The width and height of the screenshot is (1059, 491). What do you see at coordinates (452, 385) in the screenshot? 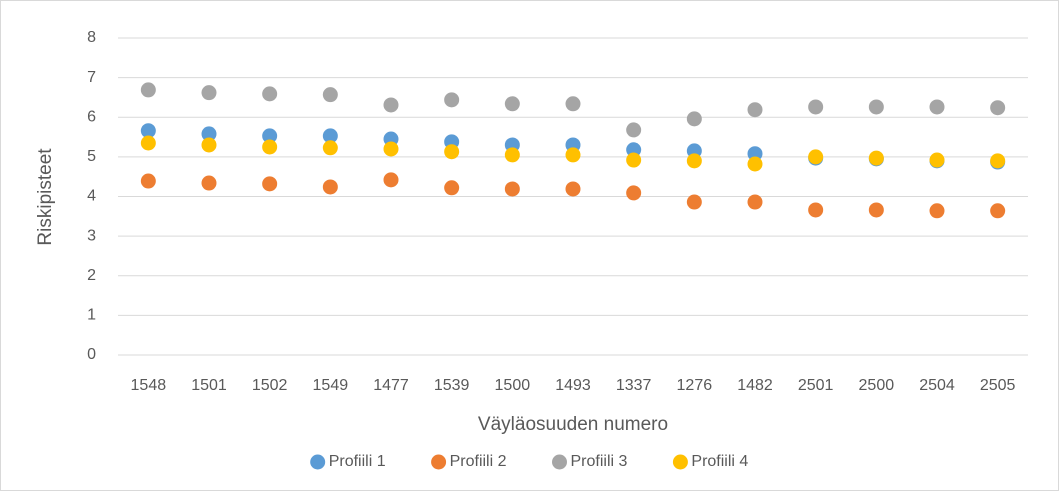
I see `x-tick-label: 1539` at bounding box center [452, 385].